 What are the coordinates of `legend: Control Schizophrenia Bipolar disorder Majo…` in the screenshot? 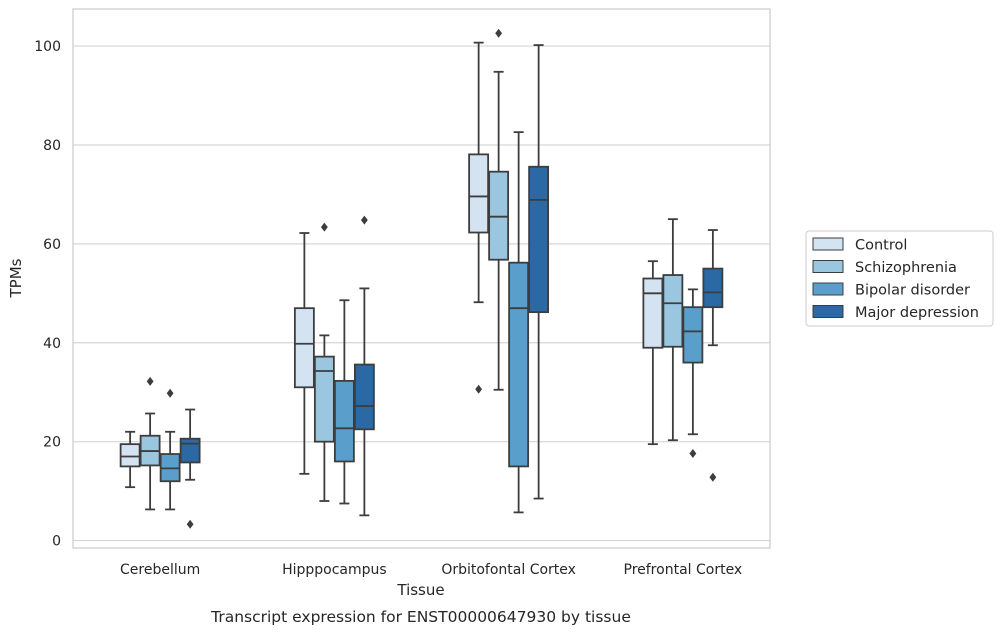 It's located at (899, 278).